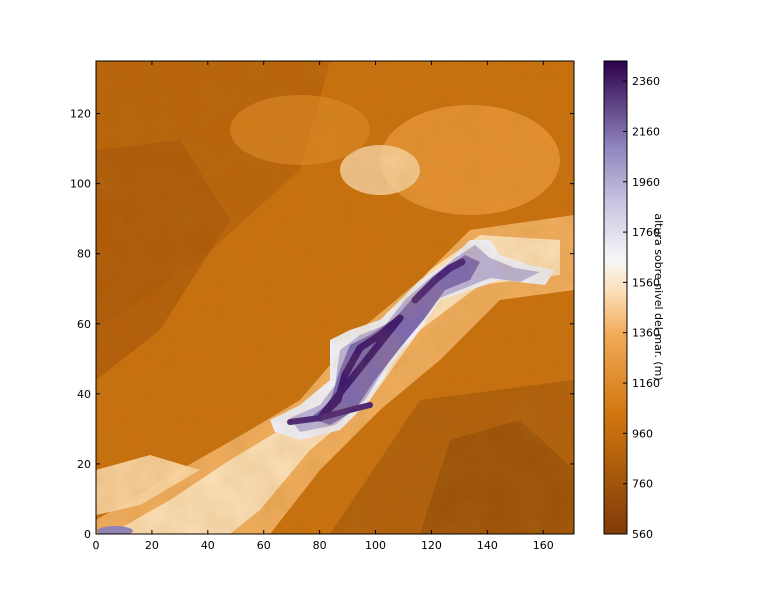 The image size is (770, 611). Describe the element at coordinates (431, 545) in the screenshot. I see `x-tick-label: 120` at that location.